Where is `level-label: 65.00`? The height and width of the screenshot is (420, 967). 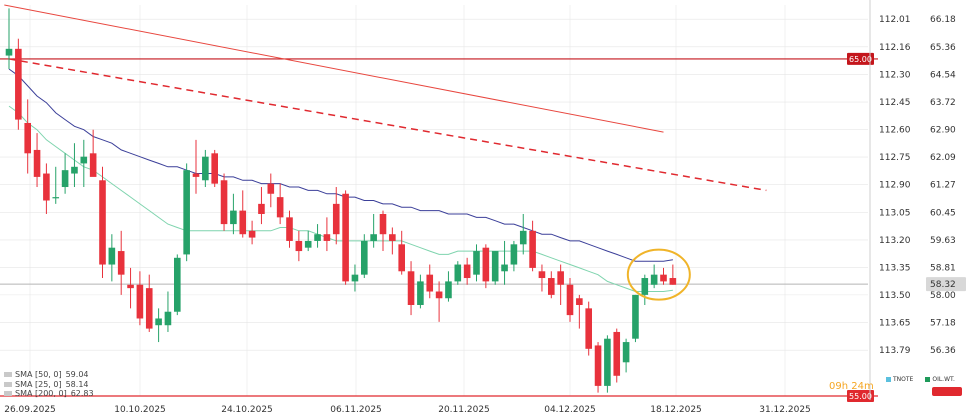 level-label: 65.00 is located at coordinates (860, 59).